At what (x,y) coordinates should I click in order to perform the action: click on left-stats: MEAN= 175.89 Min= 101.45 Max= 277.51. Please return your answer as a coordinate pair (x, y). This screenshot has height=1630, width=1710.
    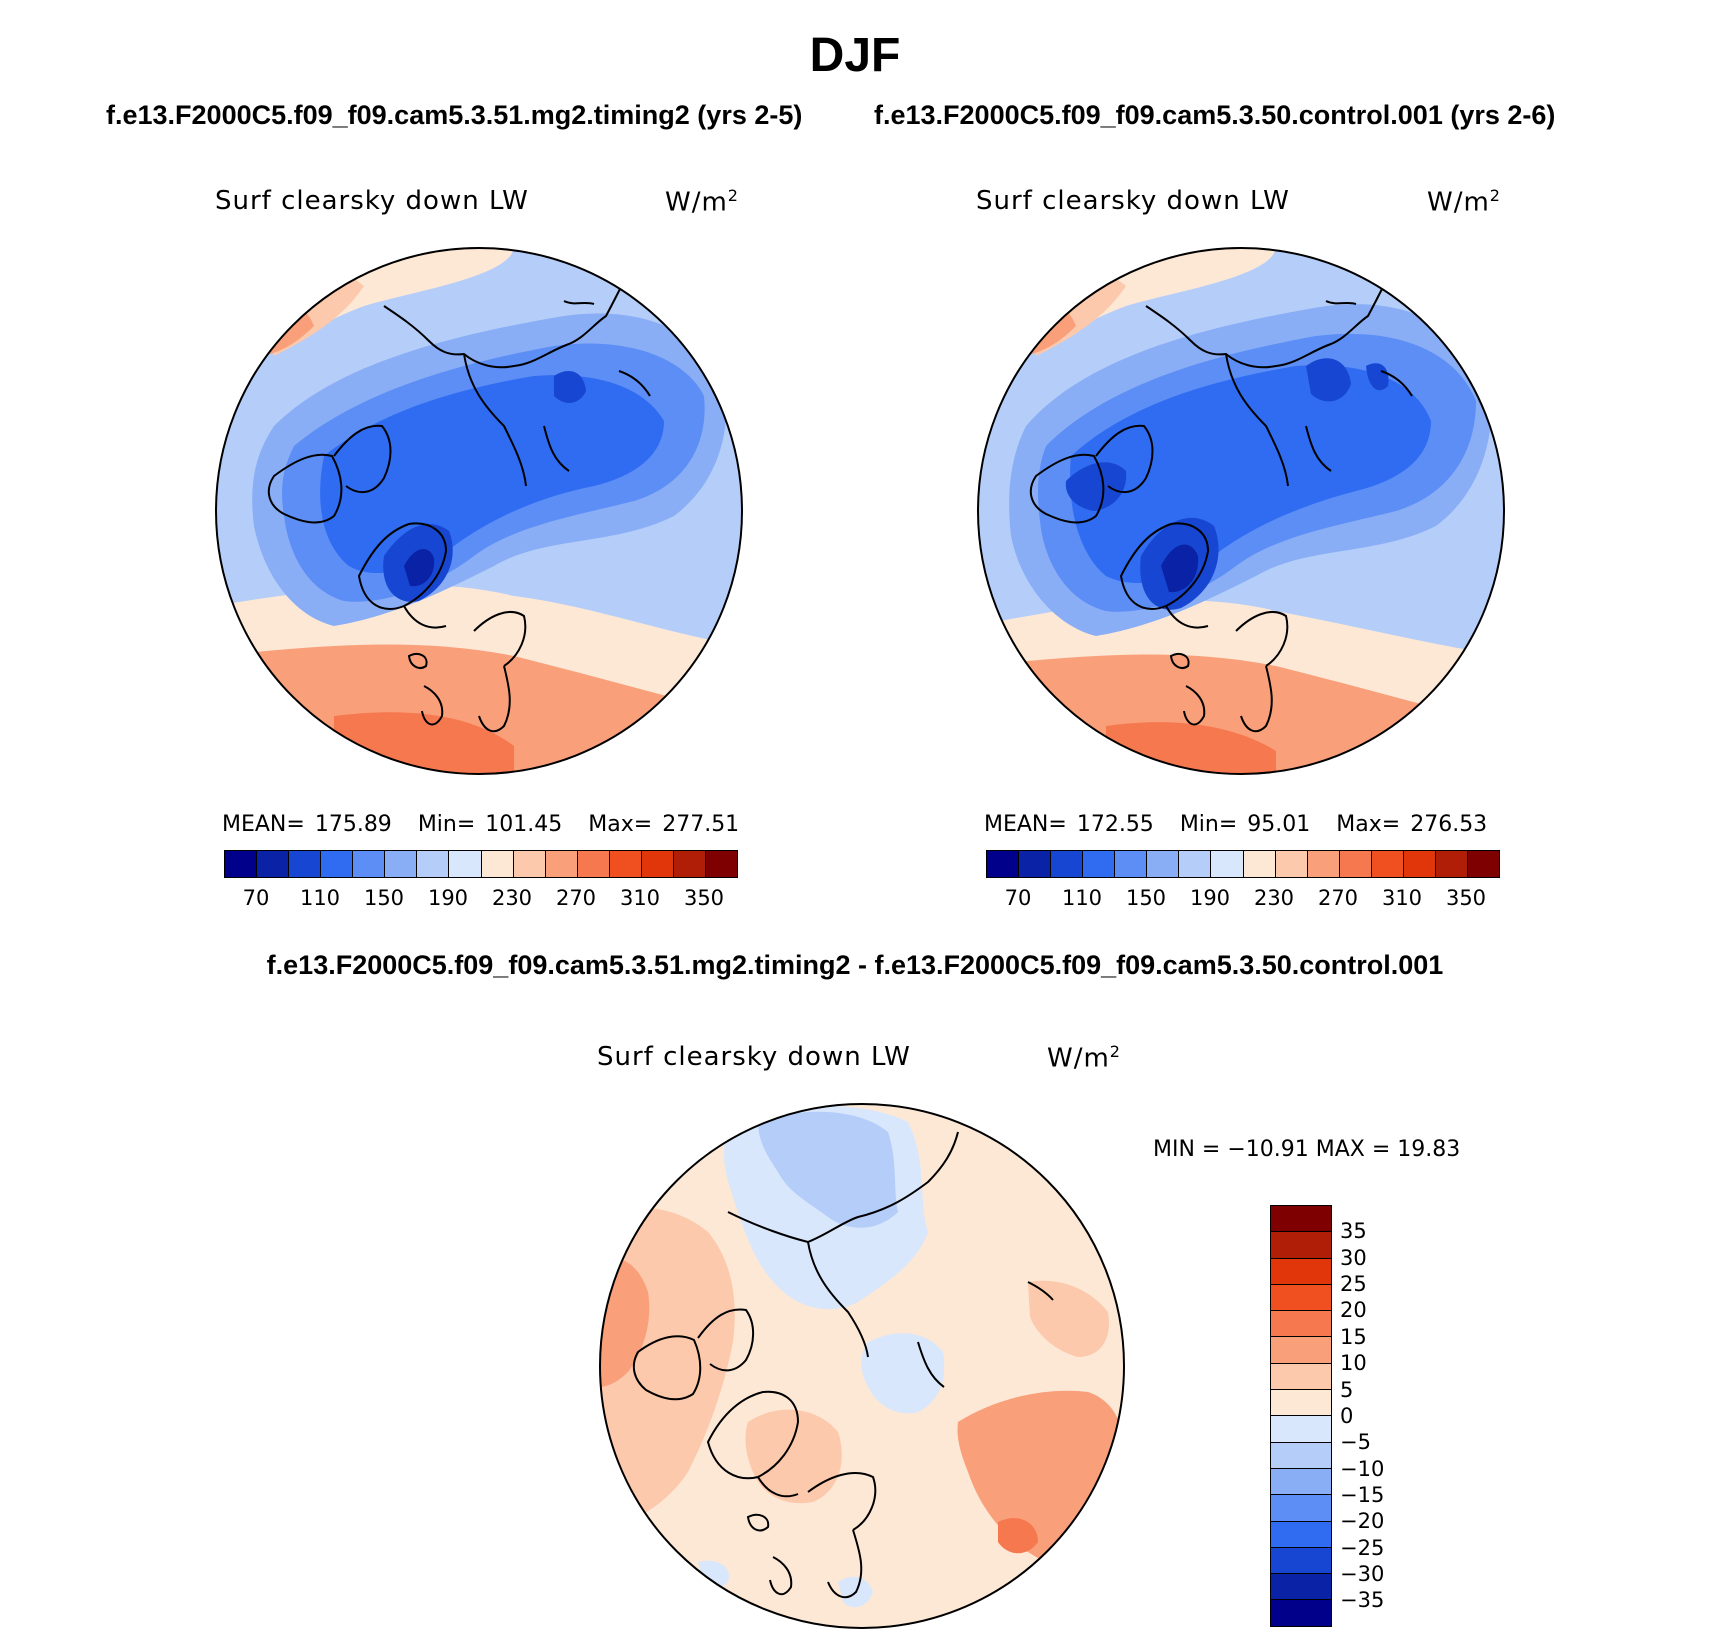
    Looking at the image, I should click on (480, 824).